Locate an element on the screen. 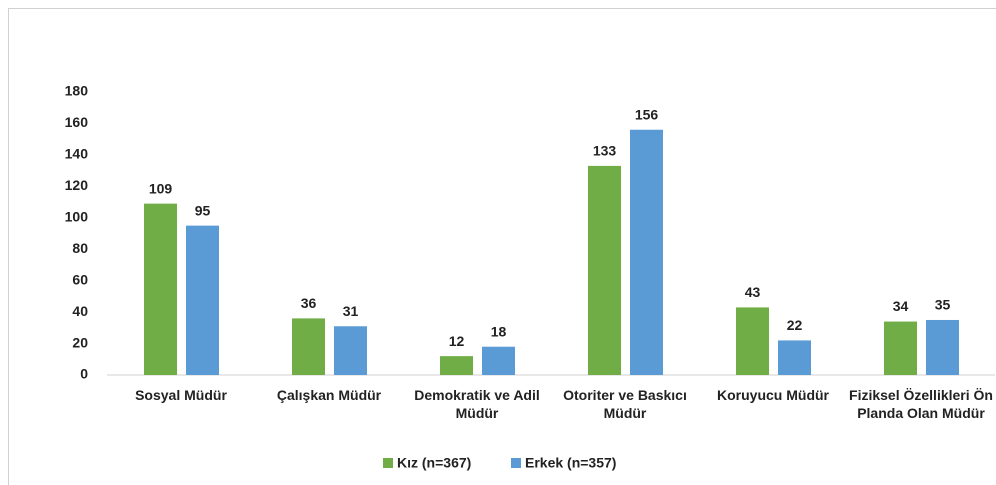 The width and height of the screenshot is (996, 485). data-label: 156 is located at coordinates (647, 114).